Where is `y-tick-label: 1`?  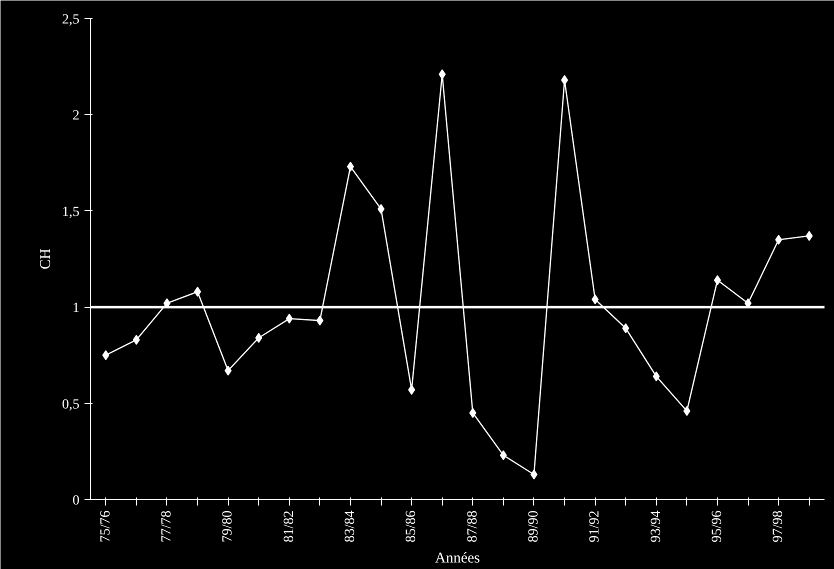
y-tick-label: 1 is located at coordinates (76, 308).